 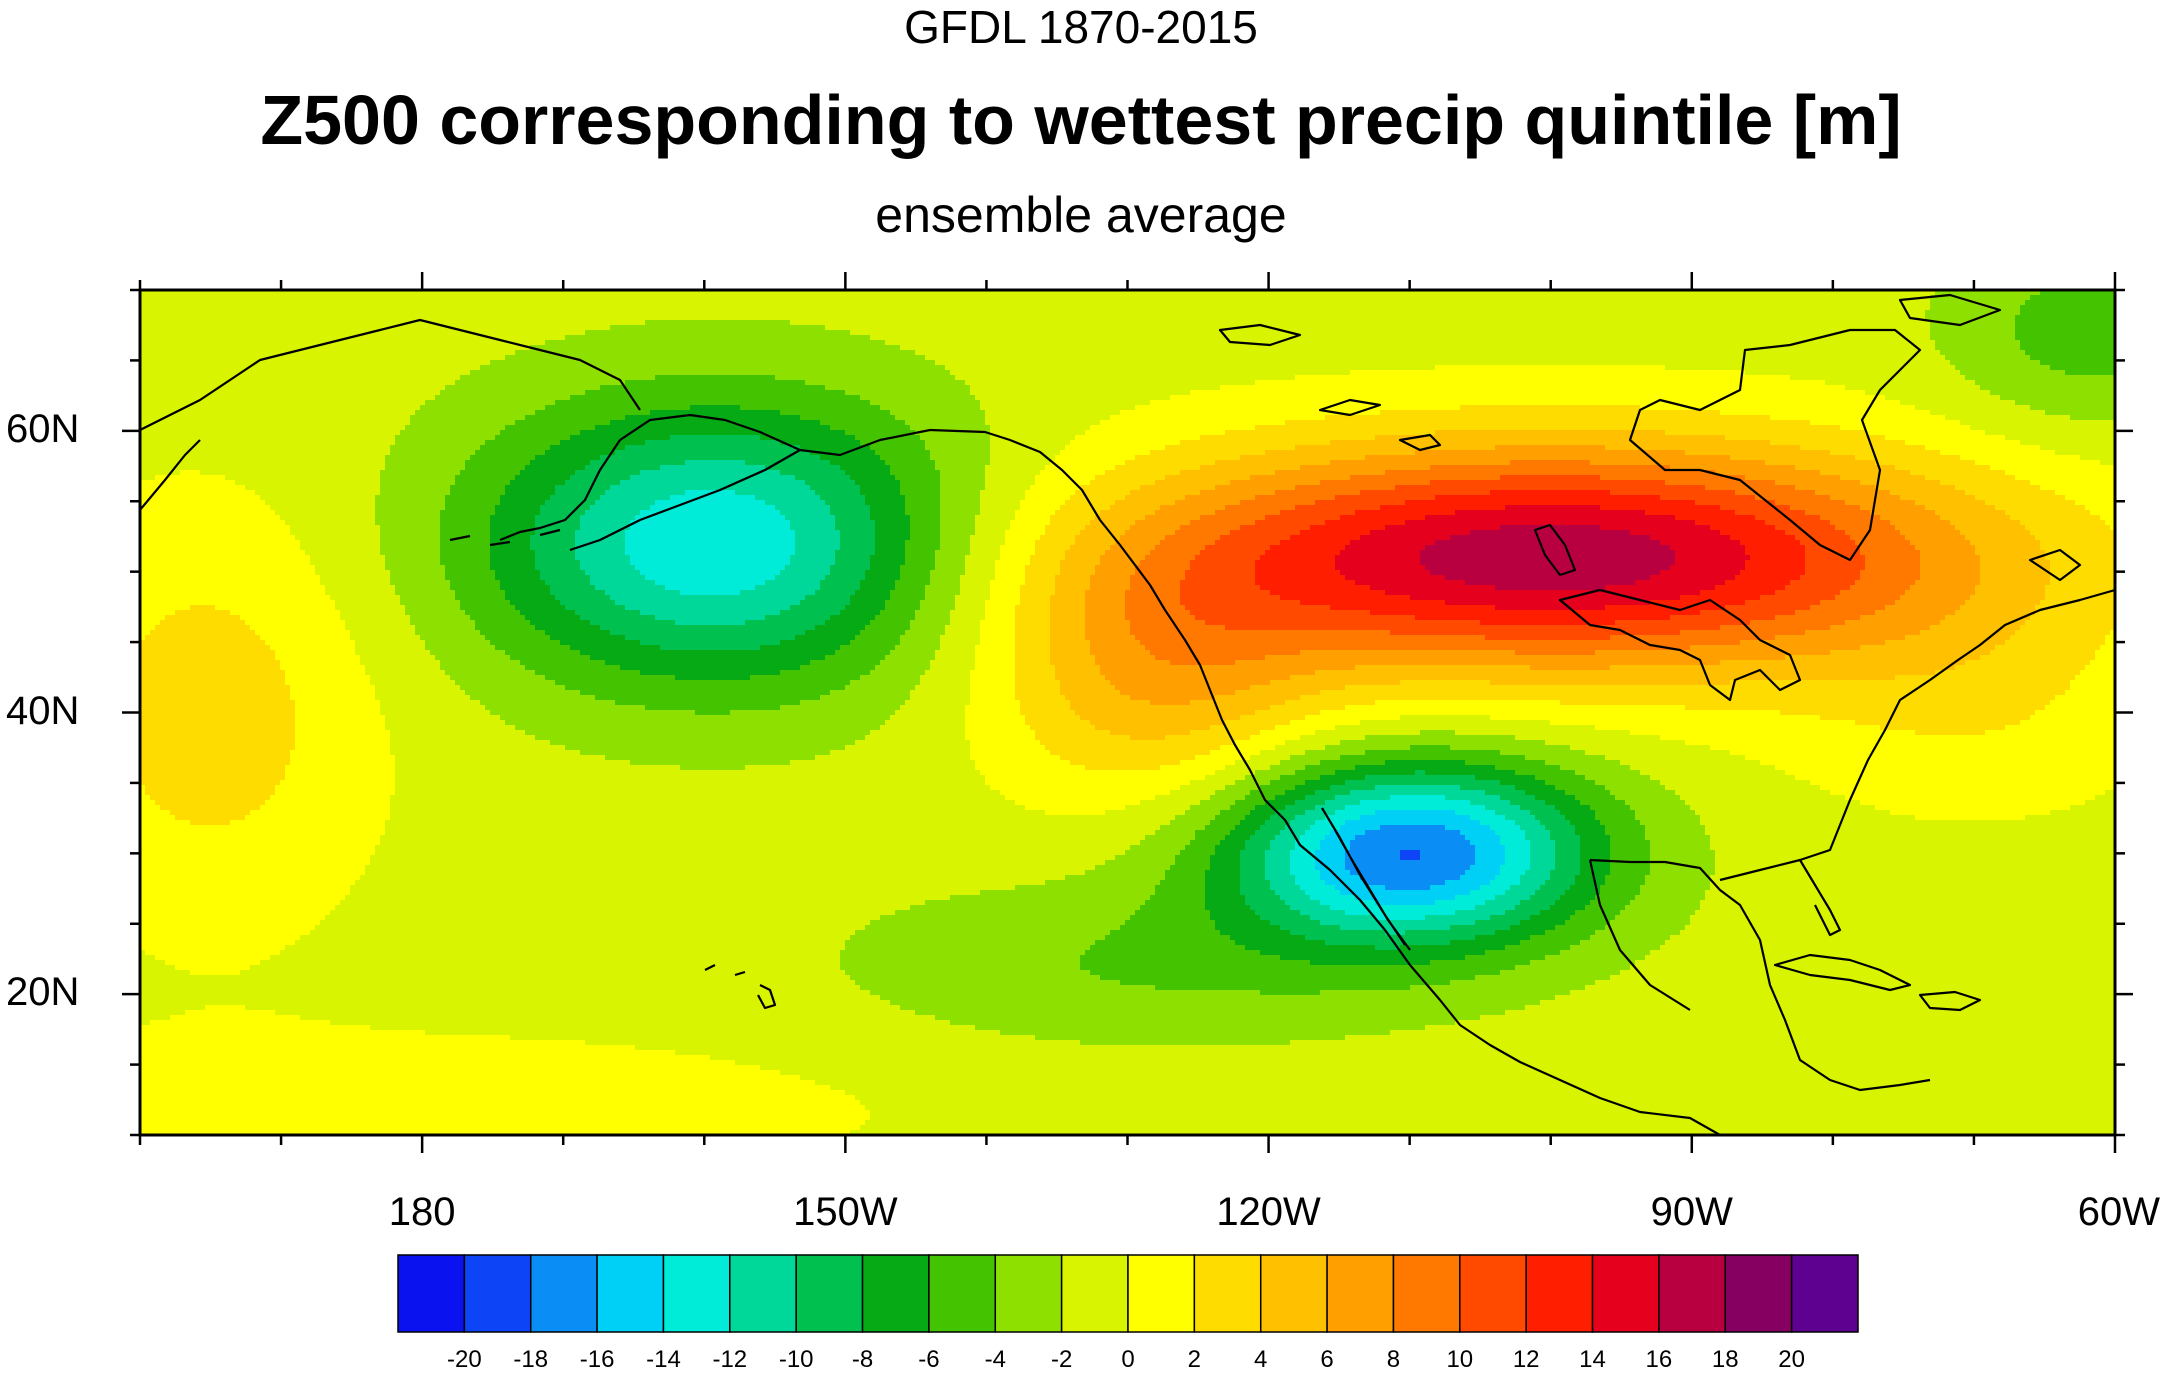 I want to click on lon-label: 60W, so click(x=2080, y=1212).